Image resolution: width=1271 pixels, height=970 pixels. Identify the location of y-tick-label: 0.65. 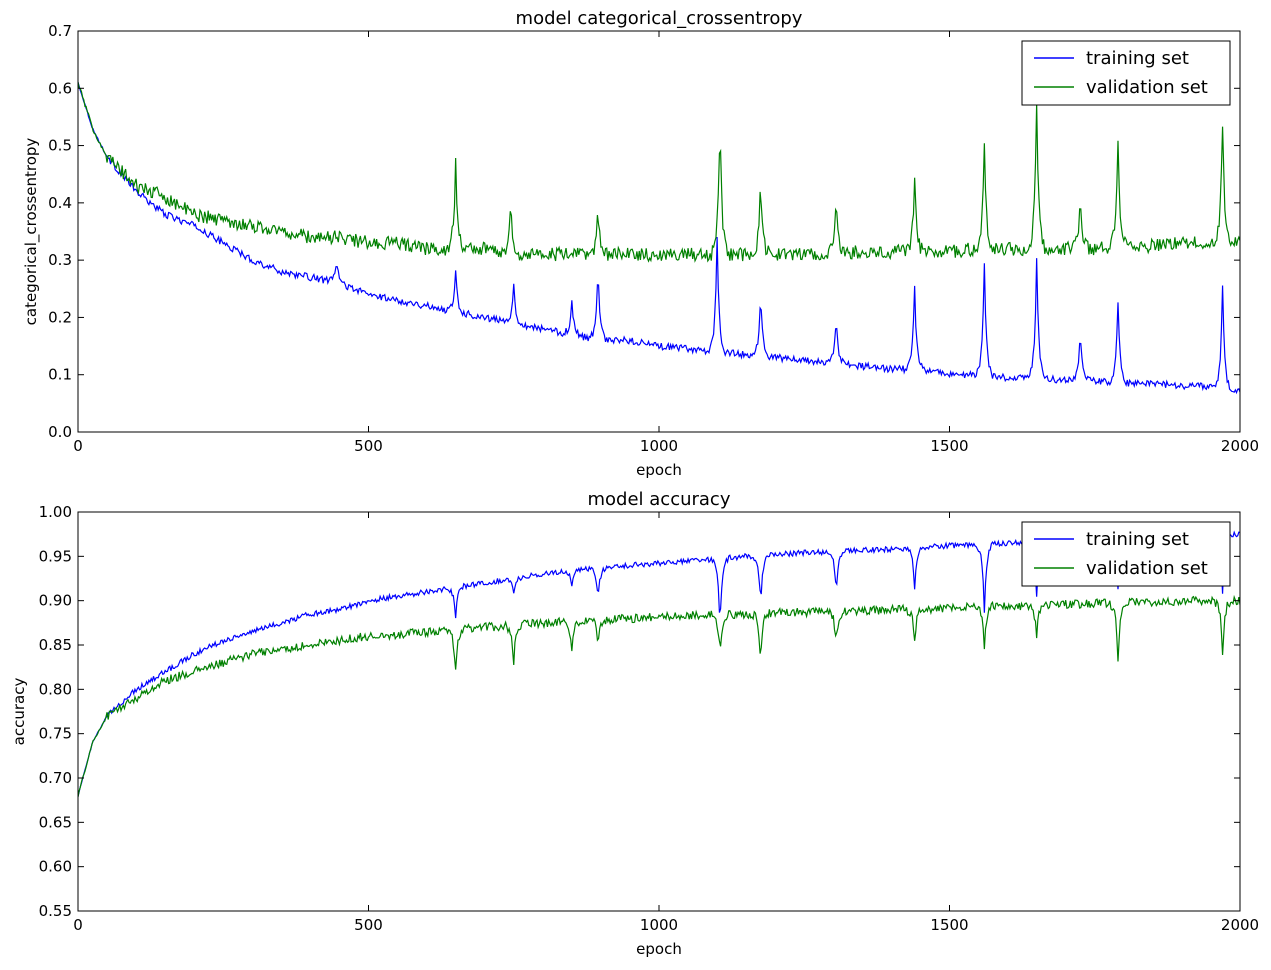
(55, 822).